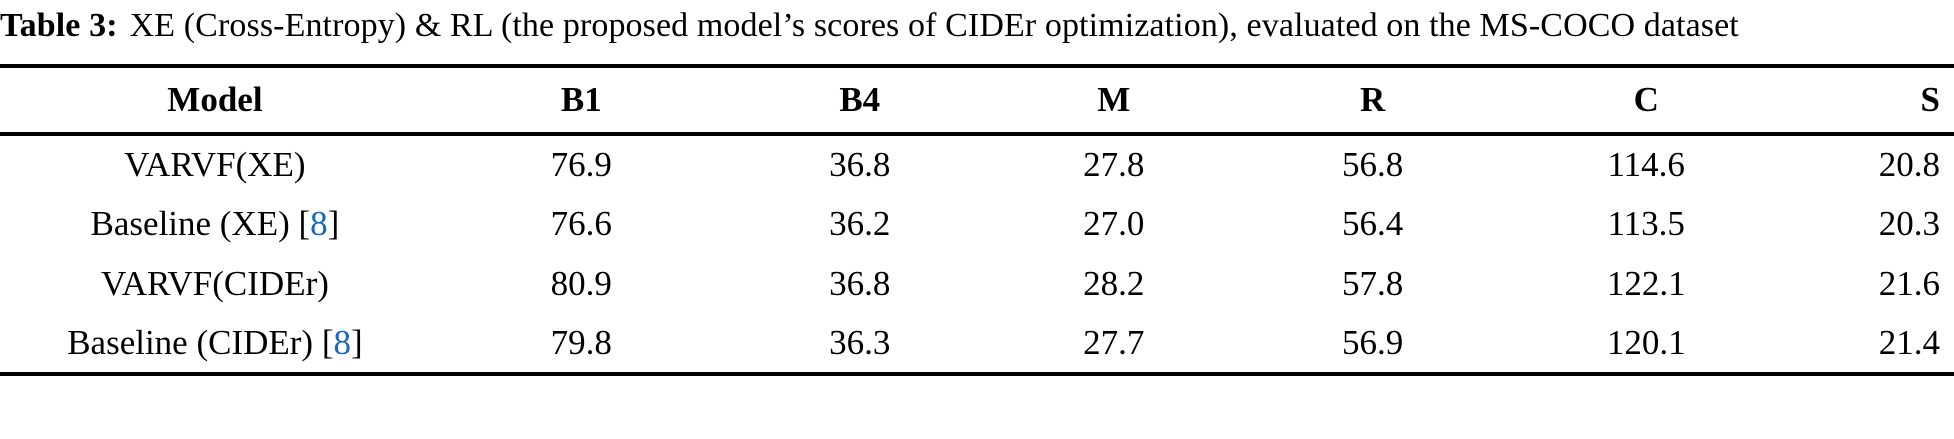 Image resolution: width=1954 pixels, height=439 pixels. I want to click on metric-value-s: 20.3, so click(1909, 223).